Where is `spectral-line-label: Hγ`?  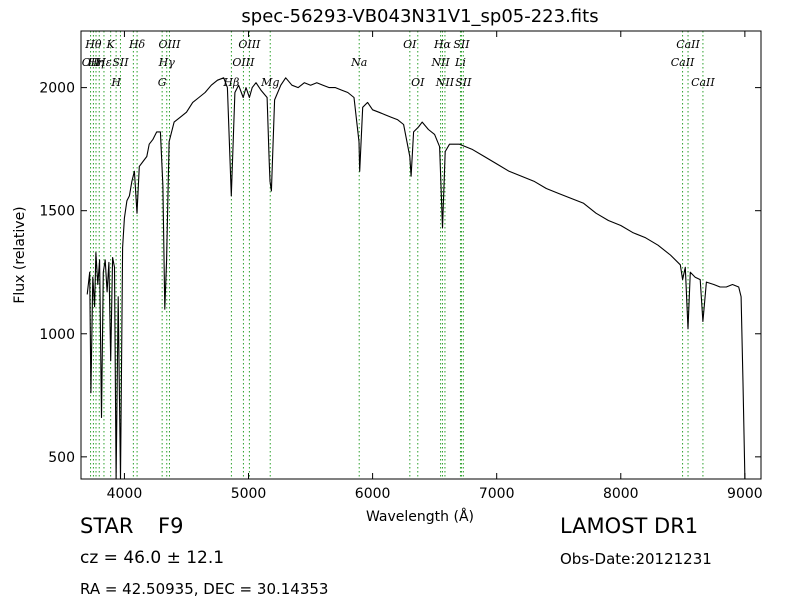
spectral-line-label: Hγ is located at coordinates (167, 62).